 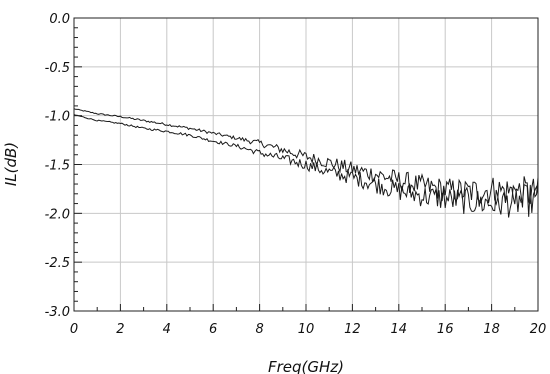 I want to click on x-tick-labels: 0 2 4 6 8 10 12 14 16 18 20, so click(x=308, y=329).